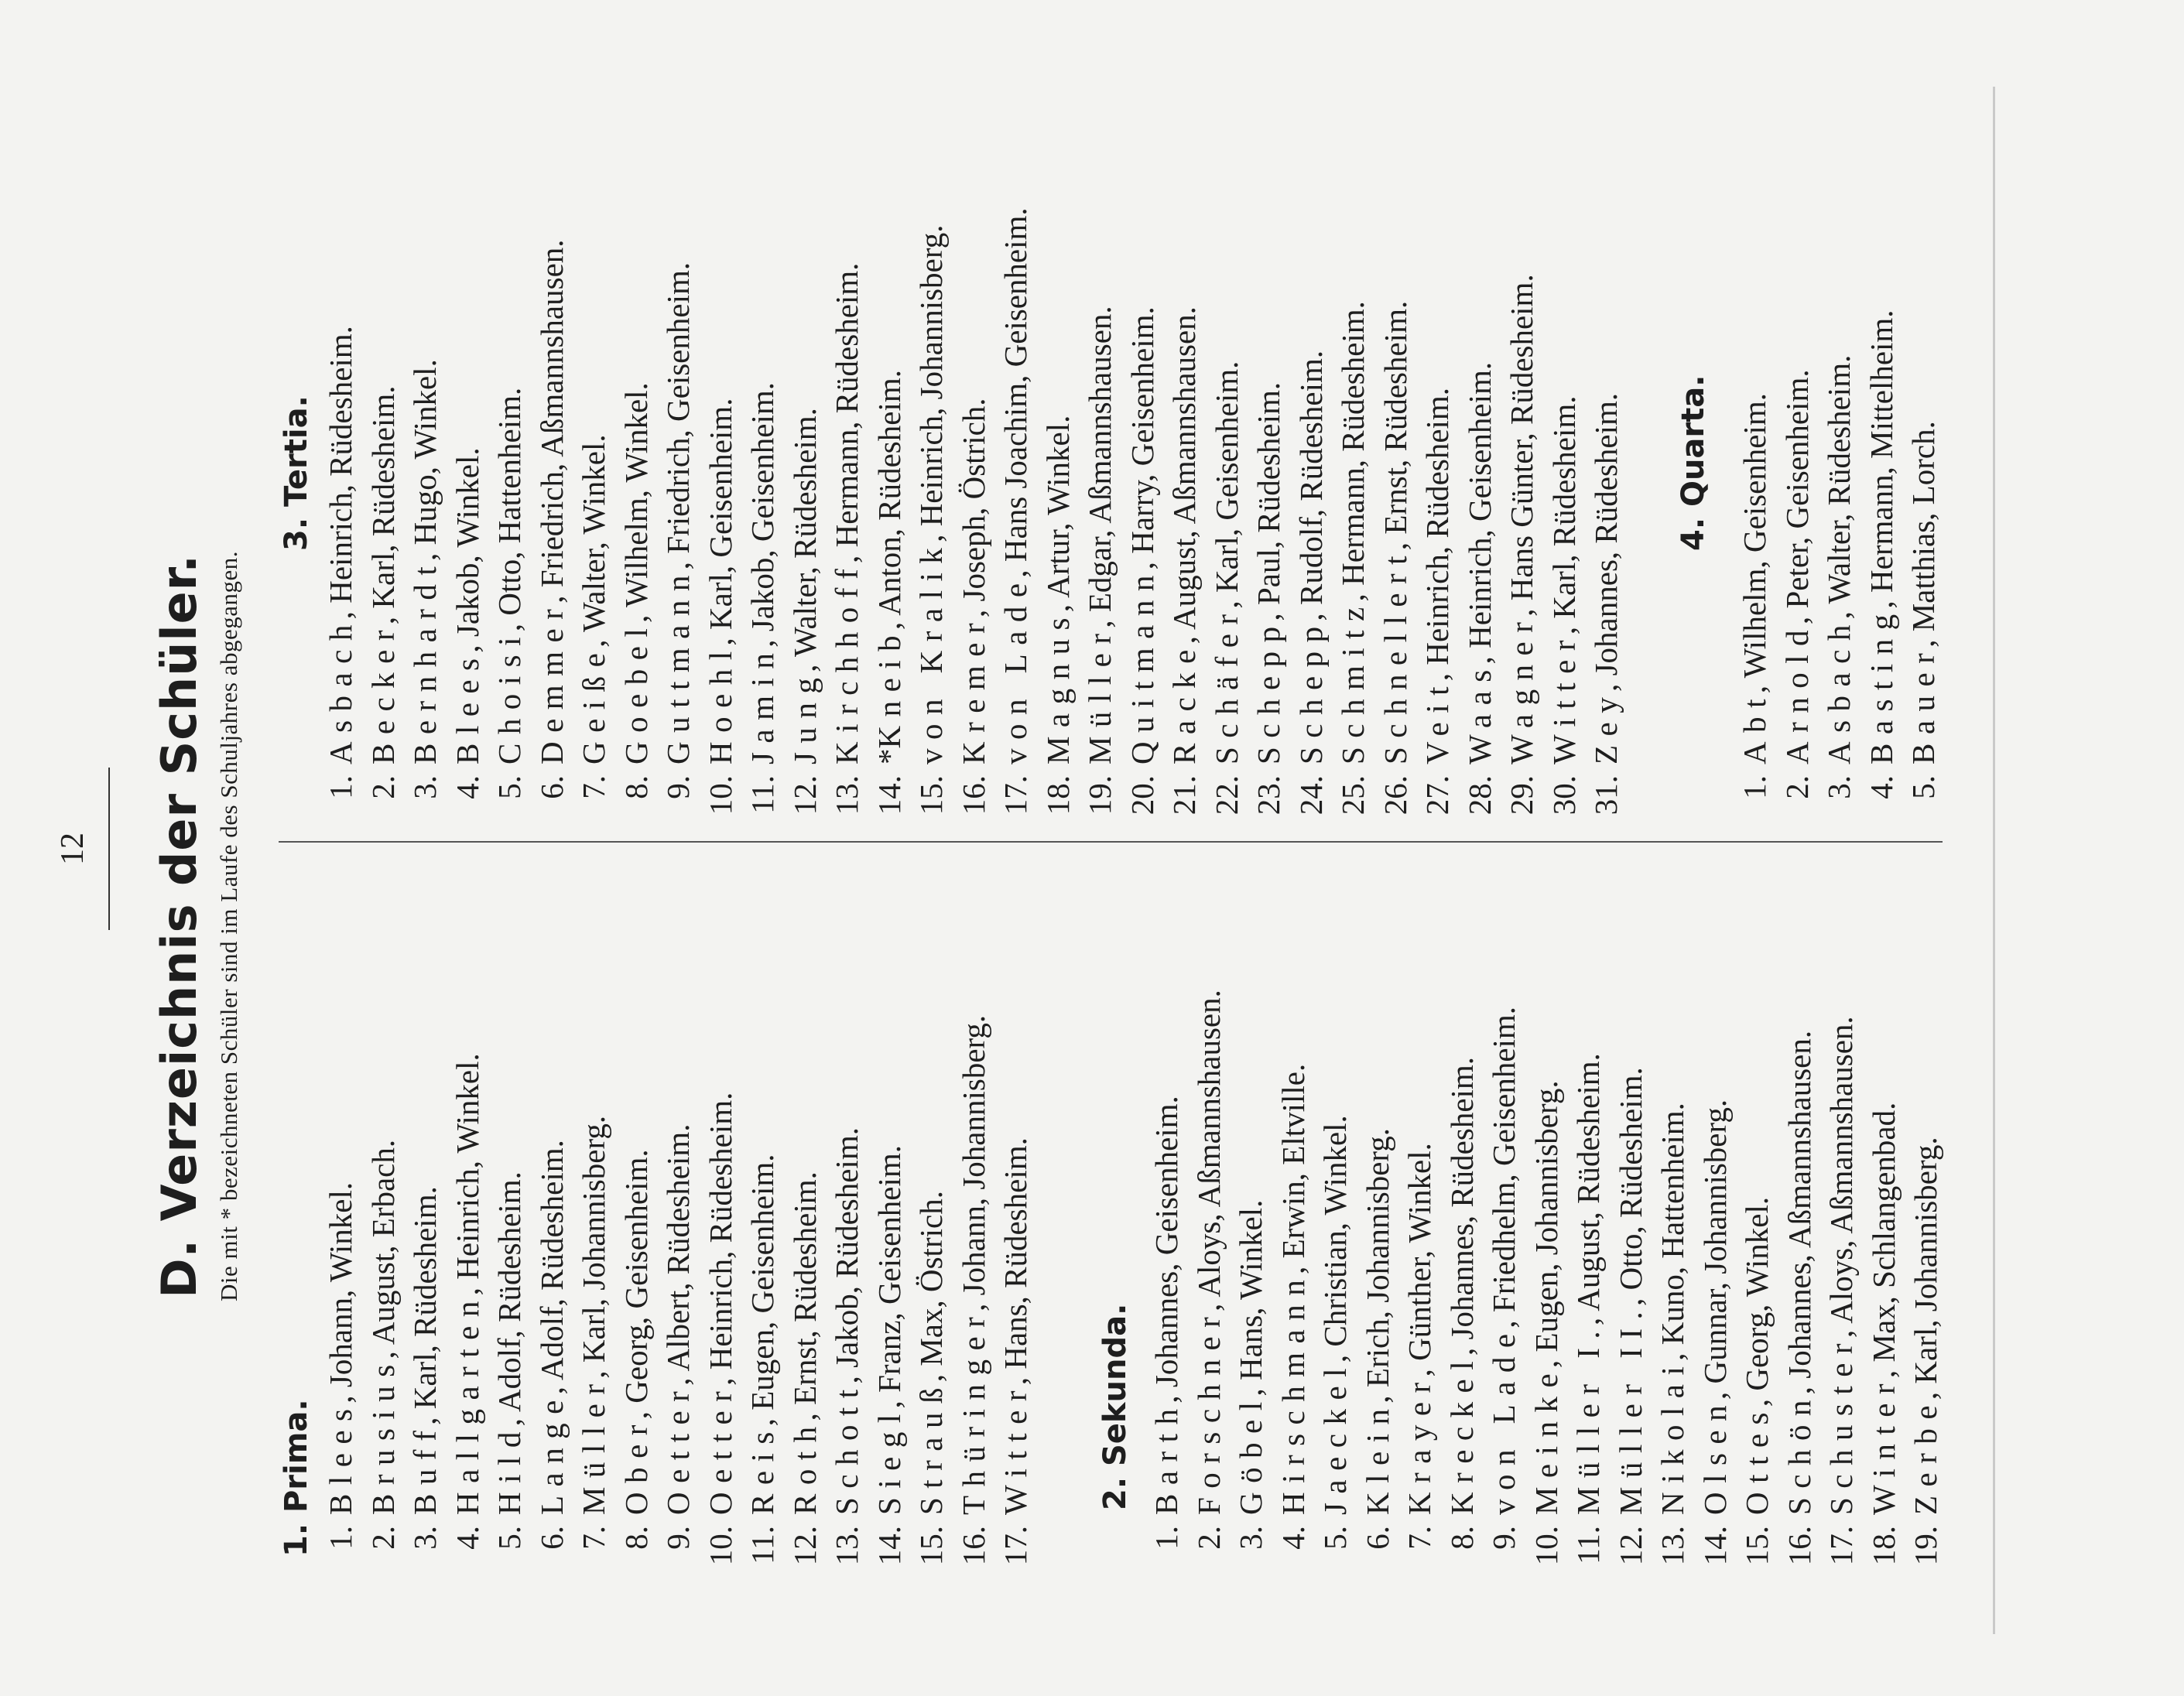 The image size is (2184, 1696). What do you see at coordinates (1166, 1458) in the screenshot?
I see `student-surname: Barth` at bounding box center [1166, 1458].